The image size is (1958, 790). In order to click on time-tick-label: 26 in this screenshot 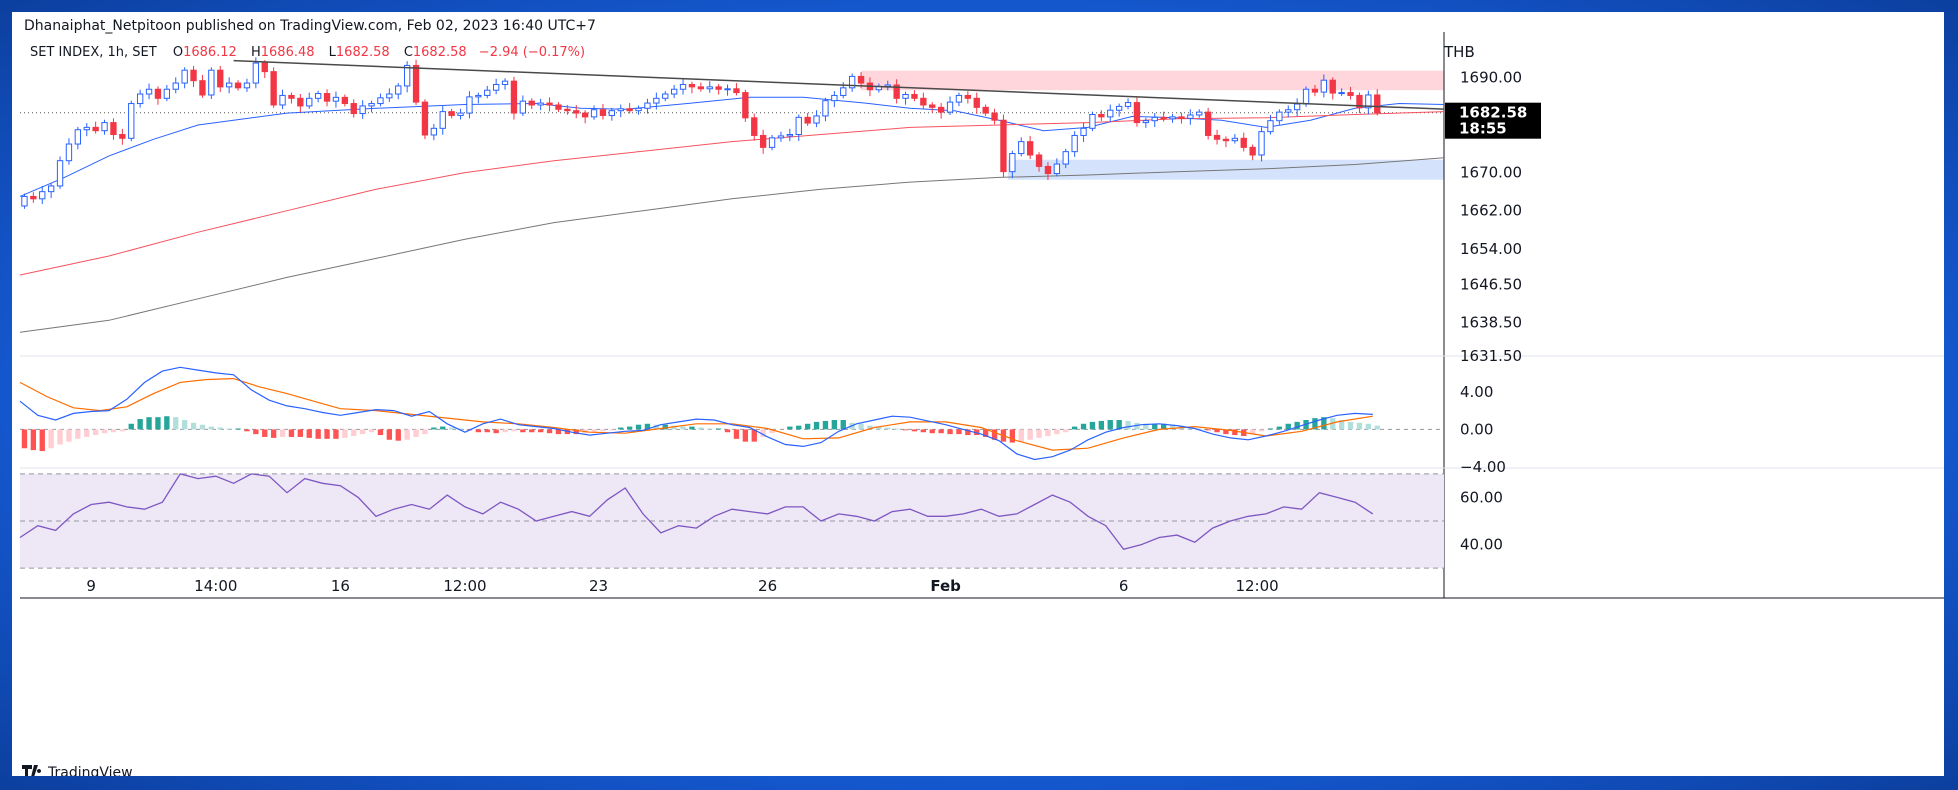, I will do `click(767, 586)`.